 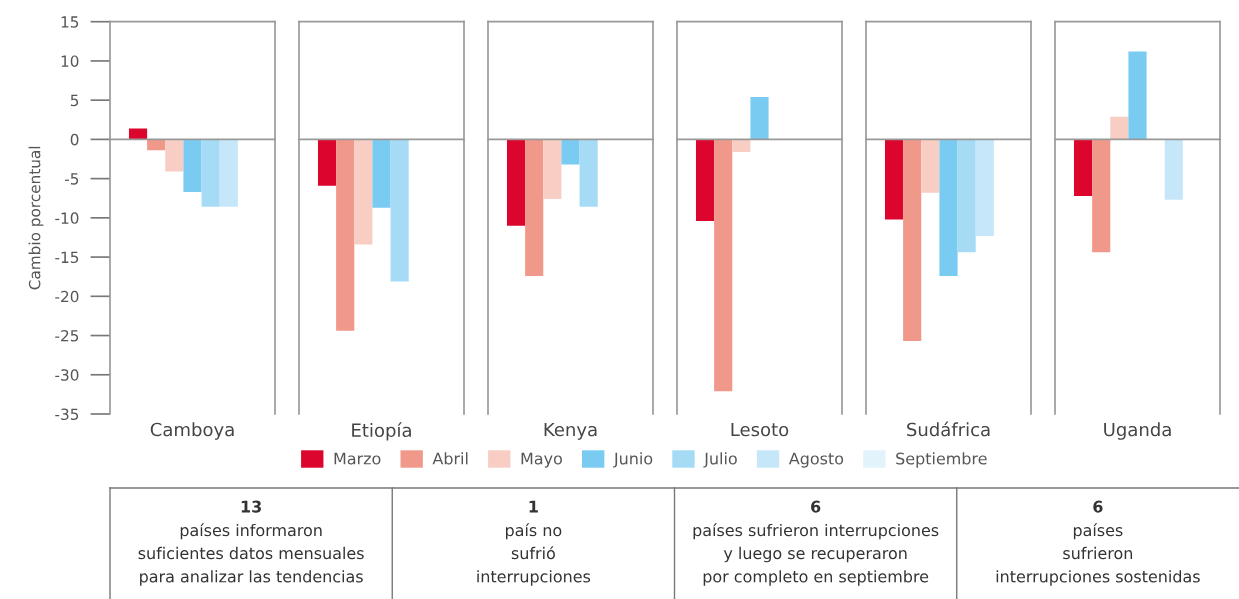 I want to click on y-tick-label: -35, so click(x=67, y=414).